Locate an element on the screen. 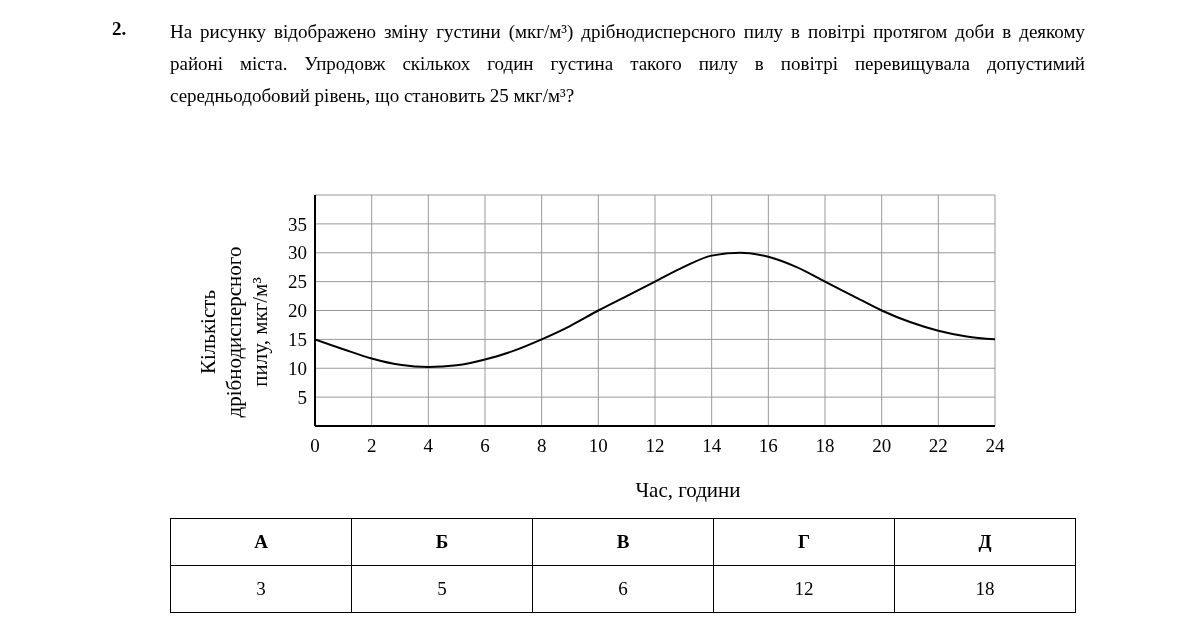  x-tick-label: 8 is located at coordinates (541, 445).